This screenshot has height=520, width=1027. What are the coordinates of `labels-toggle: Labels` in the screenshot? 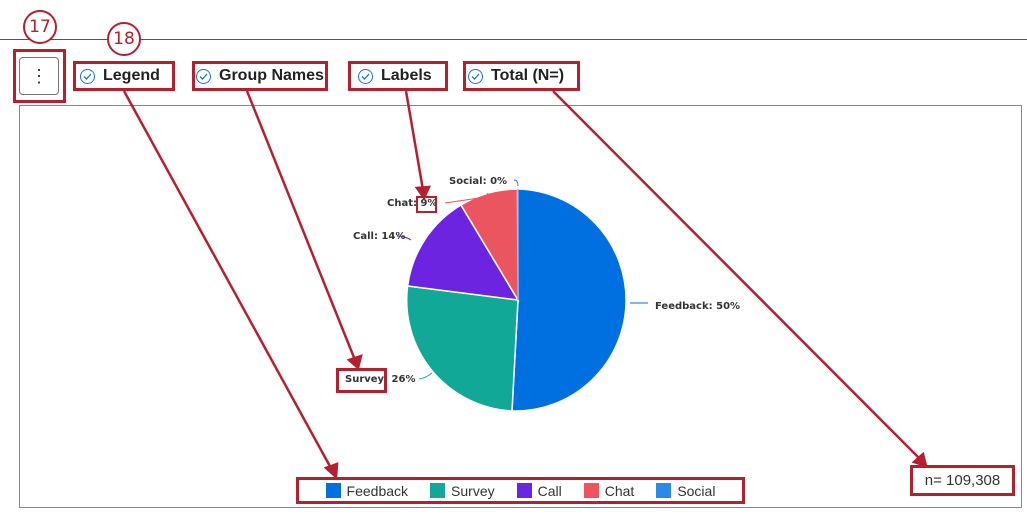 It's located at (395, 76).